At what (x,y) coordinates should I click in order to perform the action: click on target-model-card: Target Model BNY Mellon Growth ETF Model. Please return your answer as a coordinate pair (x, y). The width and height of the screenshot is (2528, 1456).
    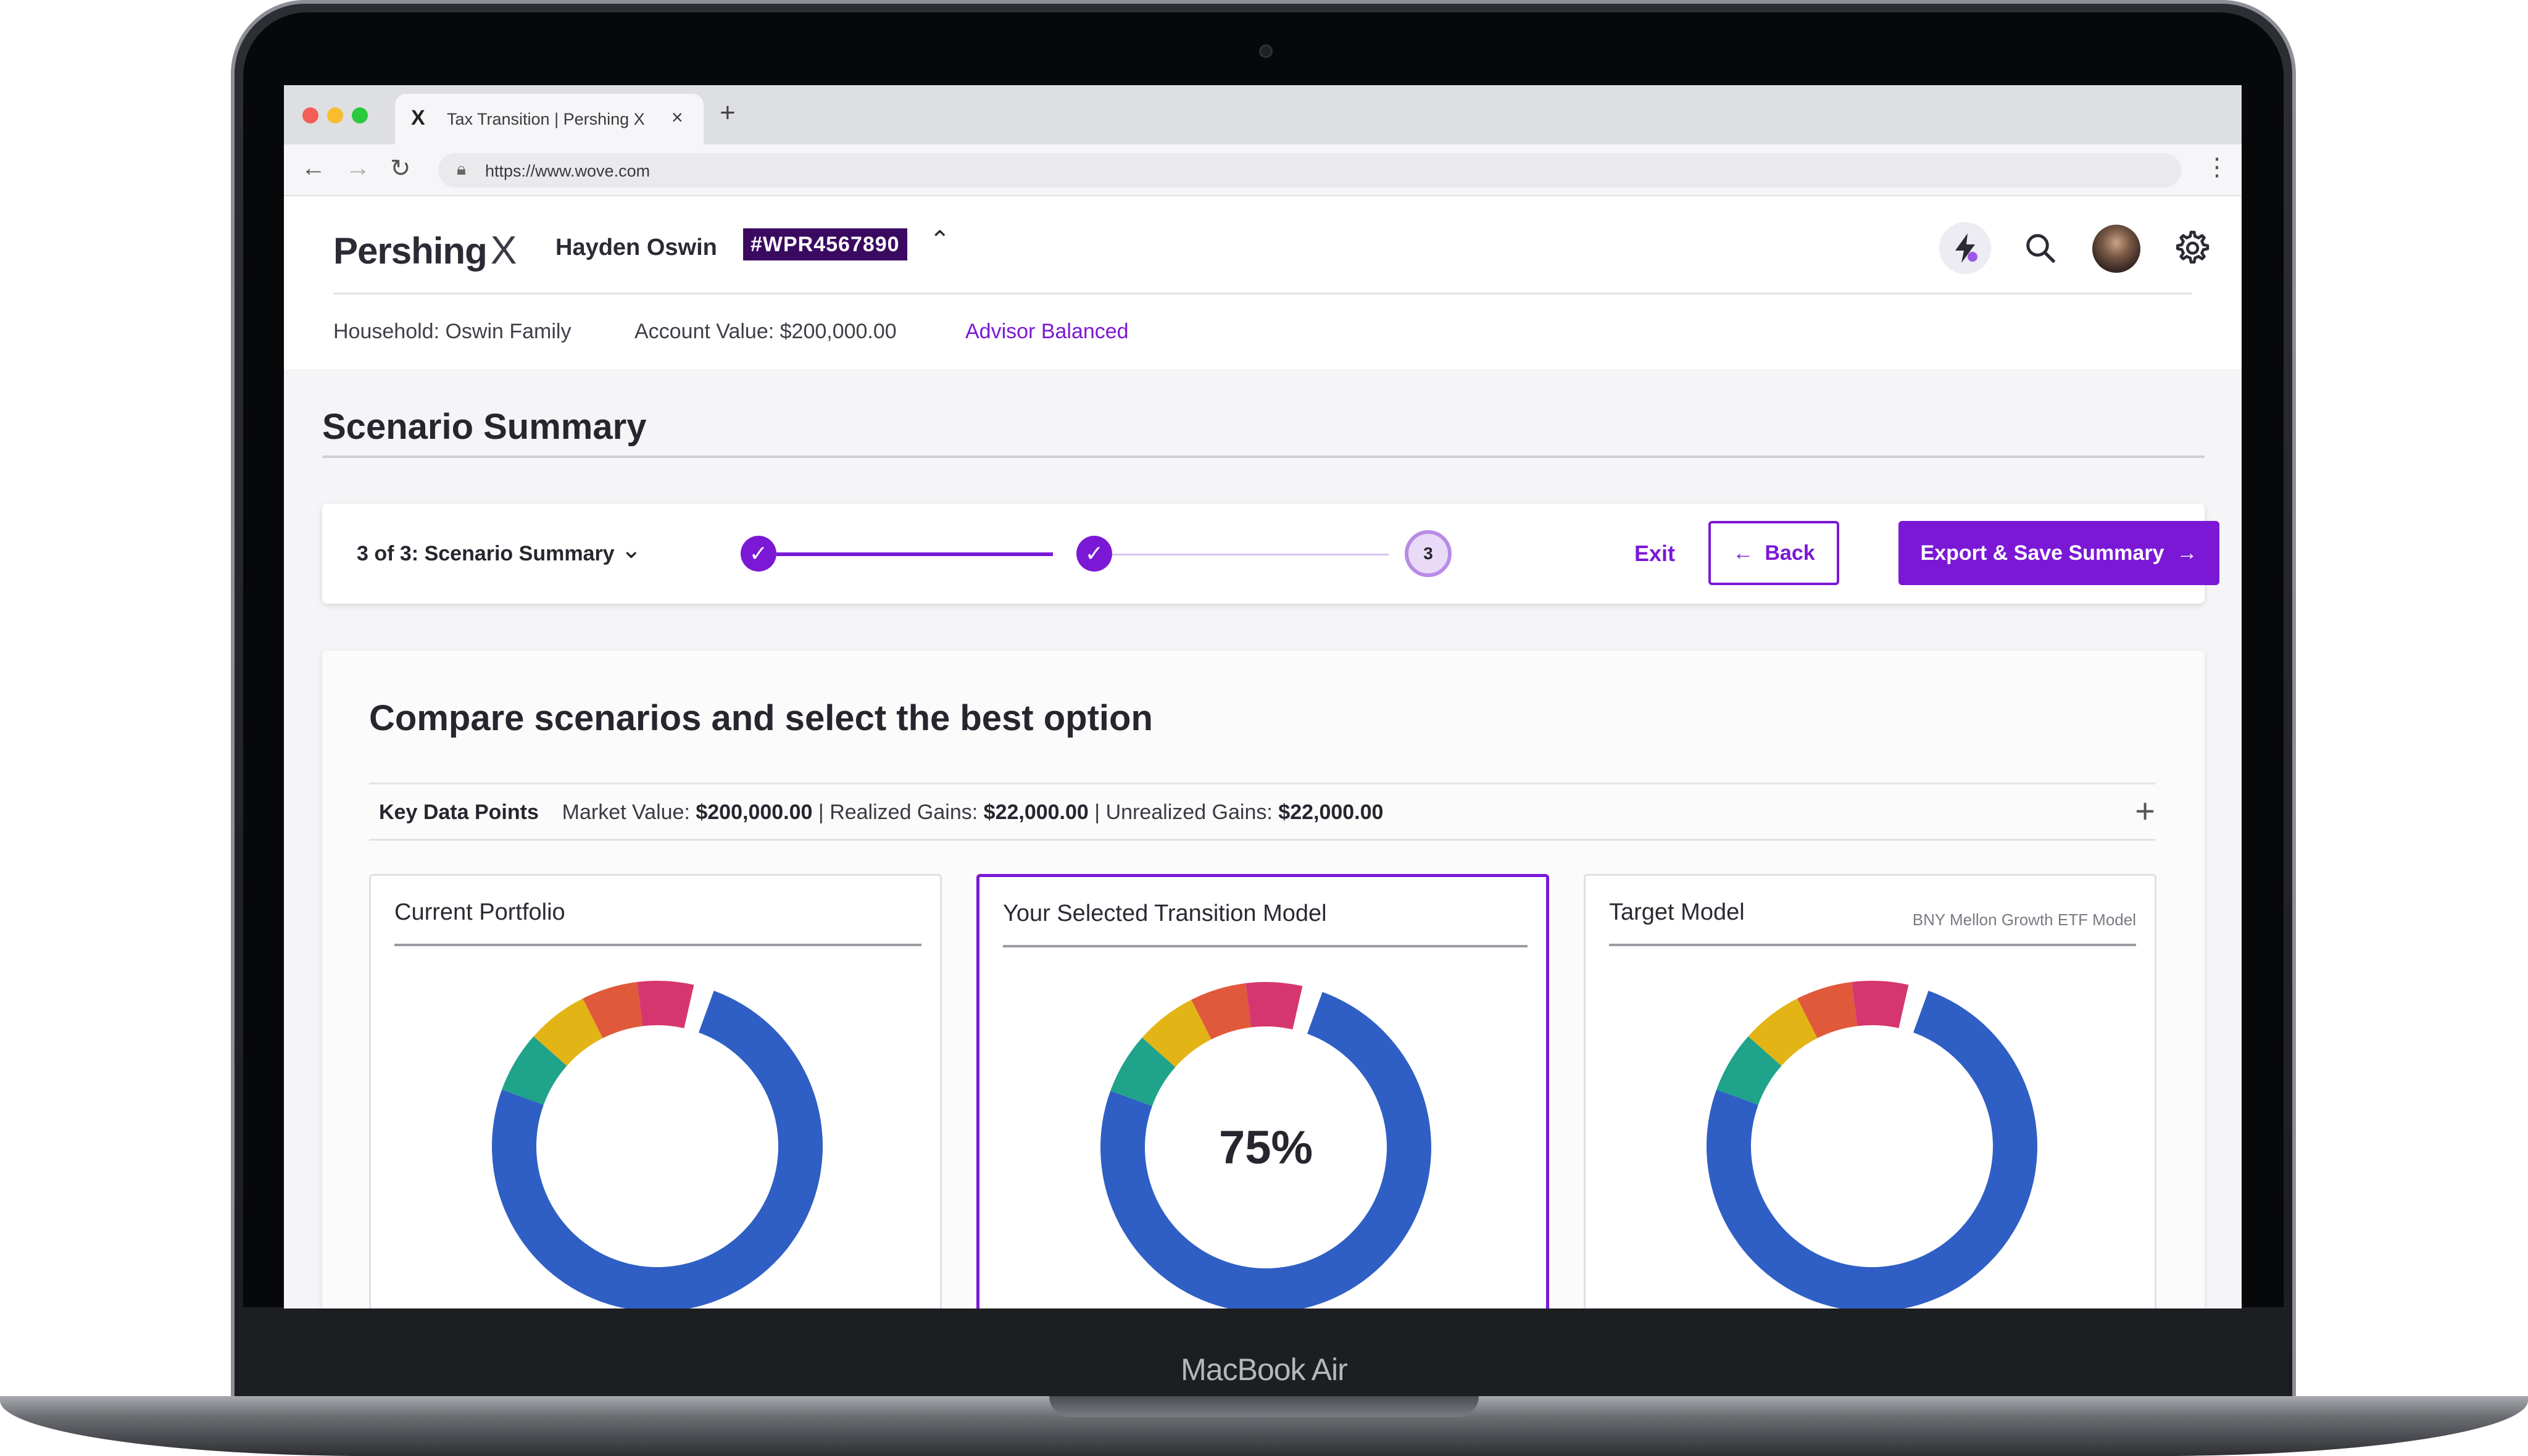
    Looking at the image, I should click on (1870, 1091).